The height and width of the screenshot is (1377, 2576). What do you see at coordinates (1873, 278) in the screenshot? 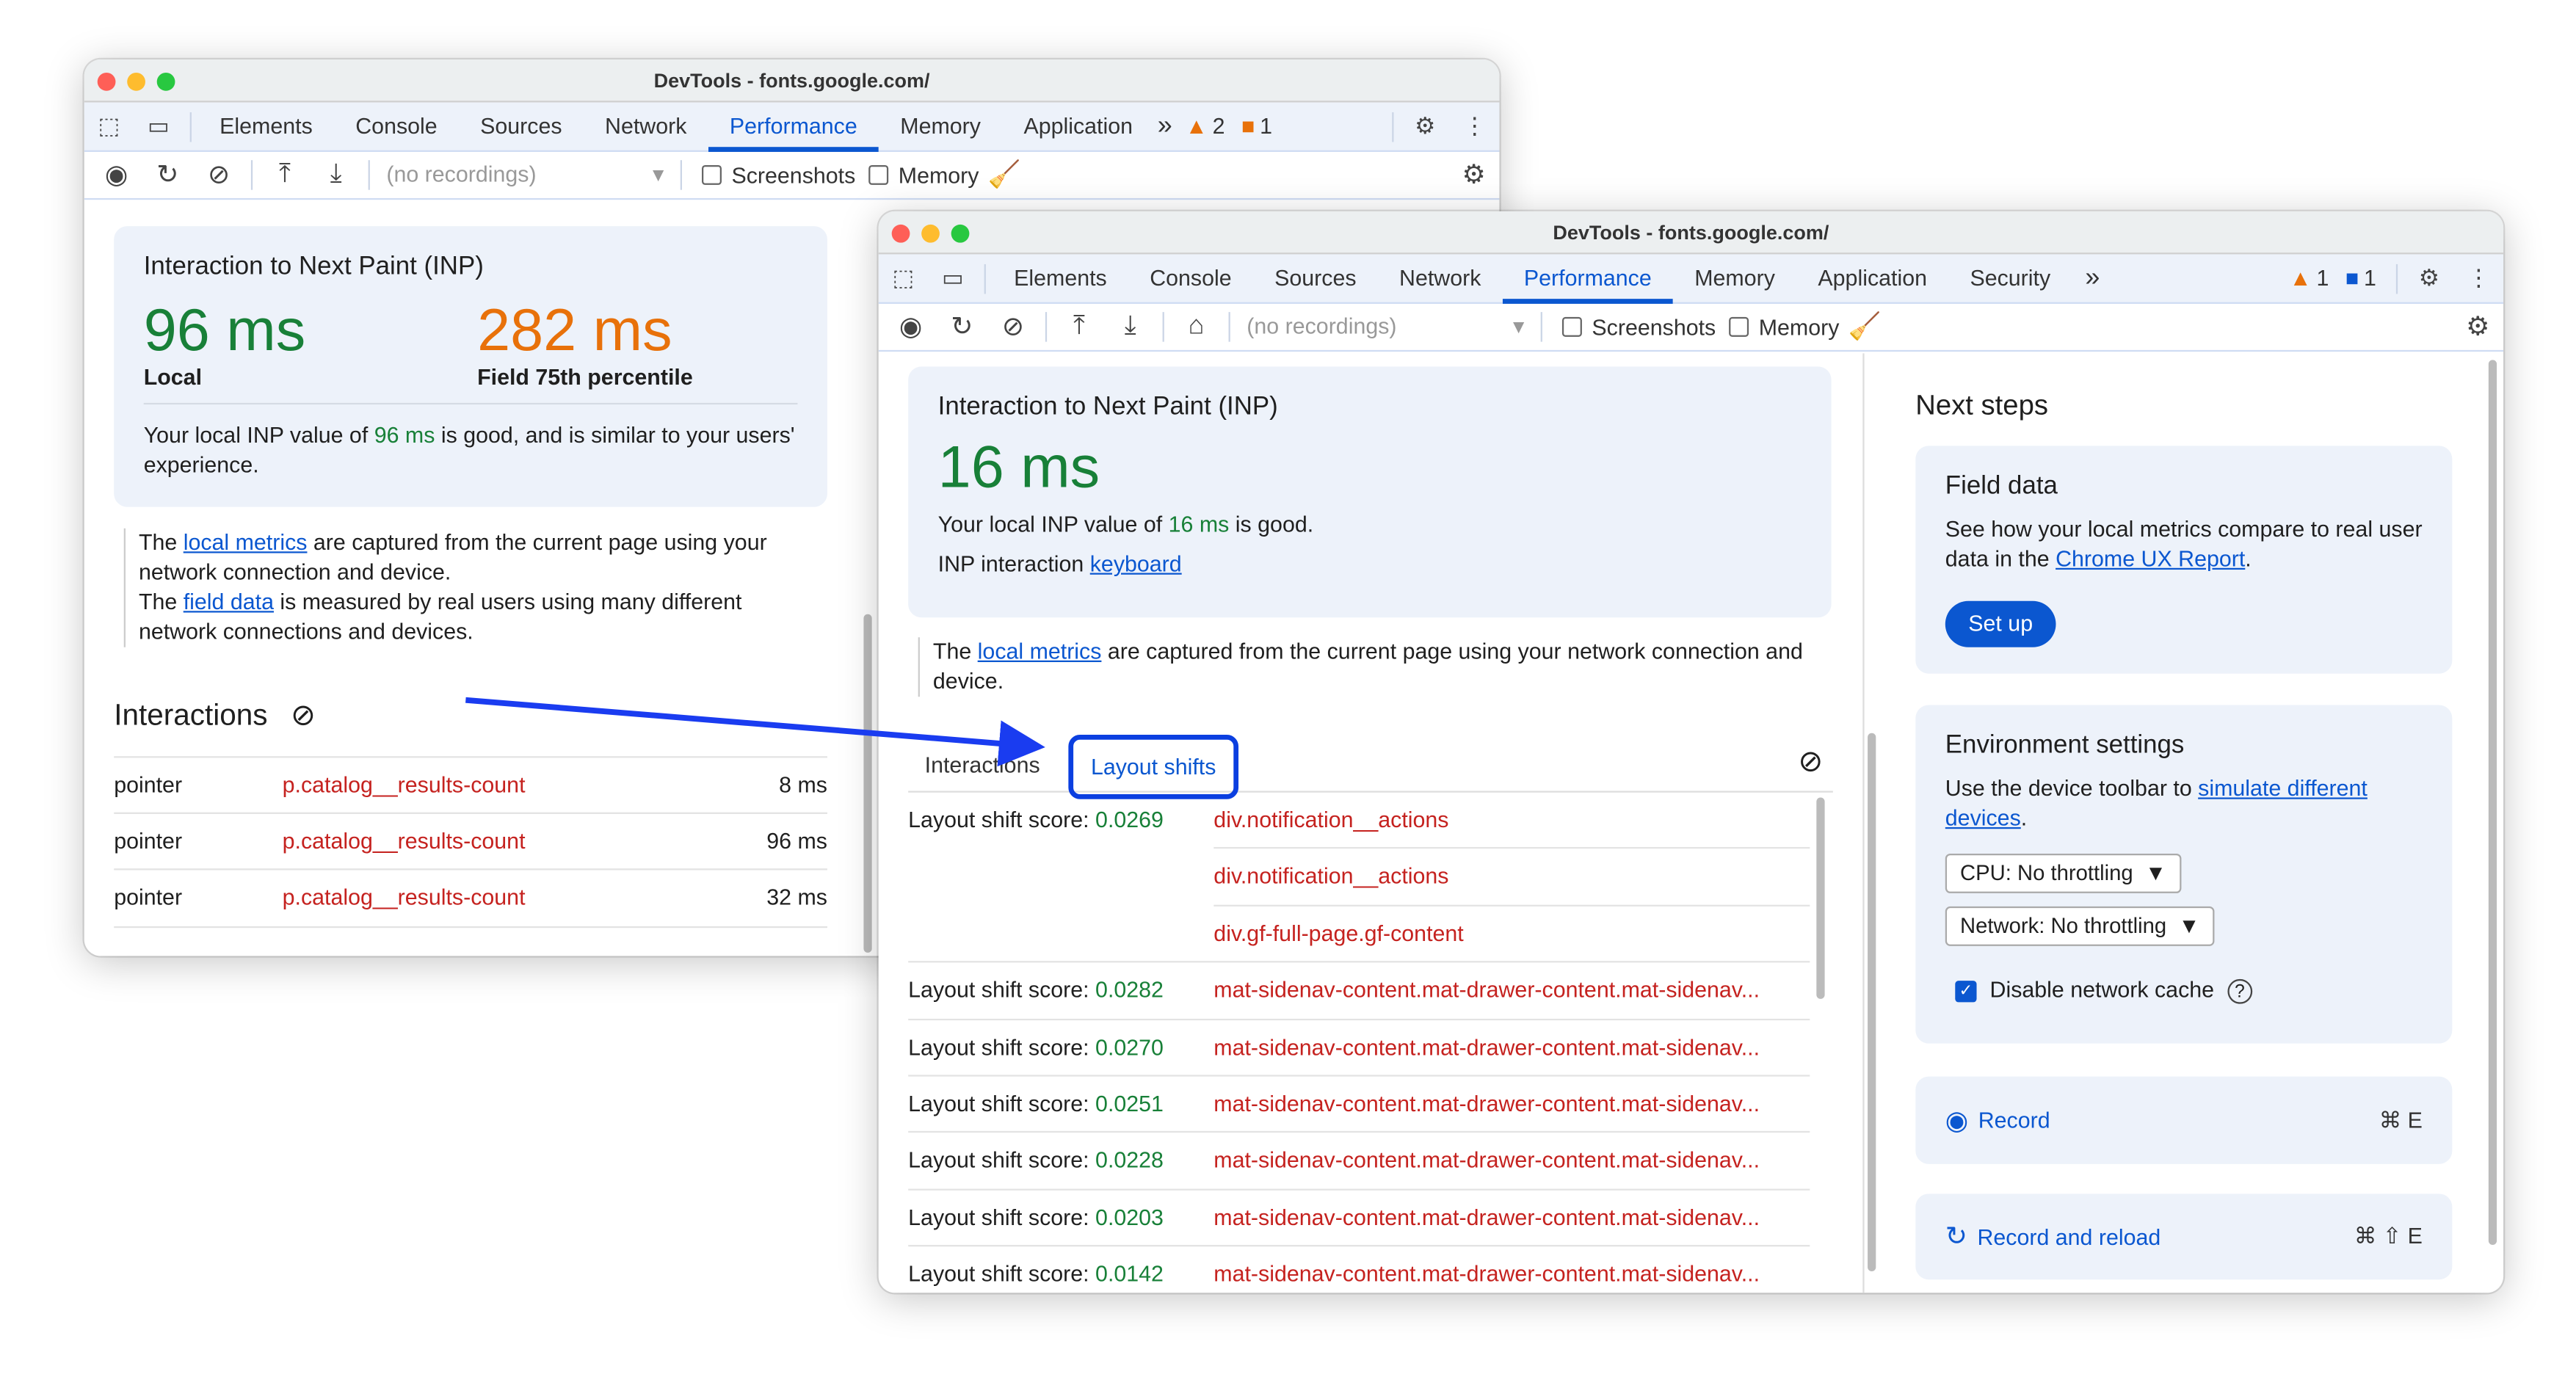
I see `tab-application: Application` at bounding box center [1873, 278].